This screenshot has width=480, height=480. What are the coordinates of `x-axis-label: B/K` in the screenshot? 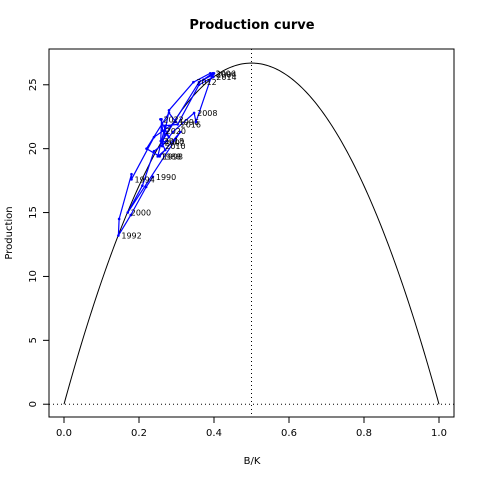 It's located at (252, 461).